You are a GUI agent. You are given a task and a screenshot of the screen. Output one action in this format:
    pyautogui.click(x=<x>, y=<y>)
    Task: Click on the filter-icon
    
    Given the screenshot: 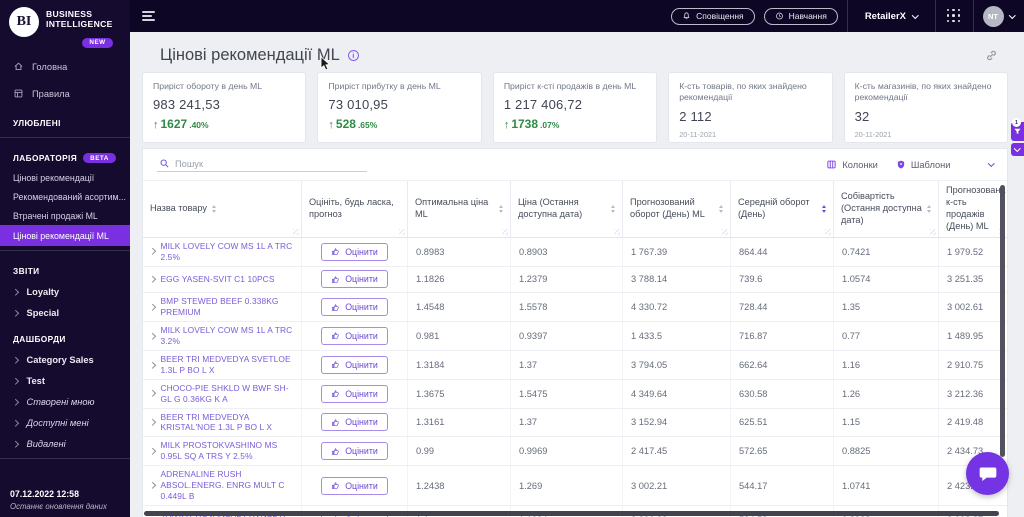 What is the action you would take?
    pyautogui.click(x=1017, y=131)
    